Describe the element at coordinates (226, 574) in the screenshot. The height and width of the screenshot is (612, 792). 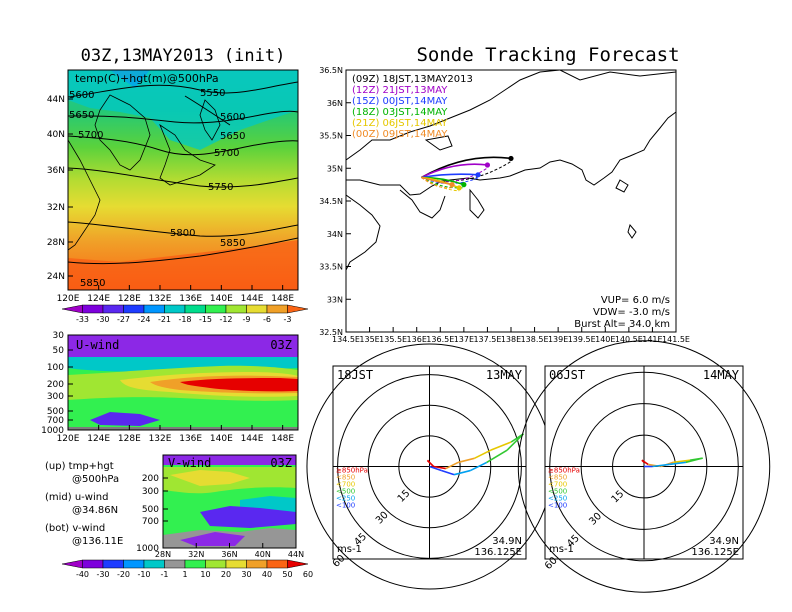
I see `colorbar-label: 20` at that location.